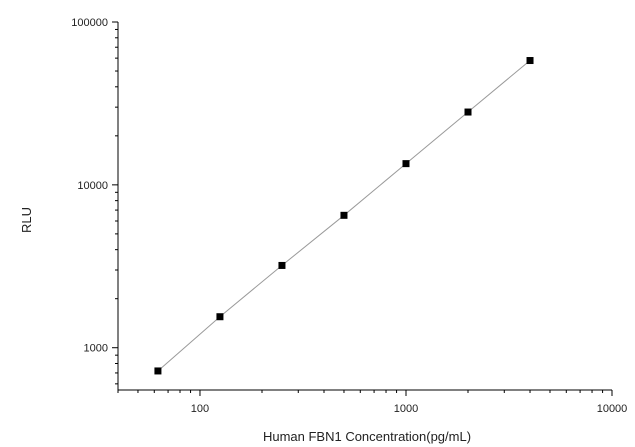  What do you see at coordinates (200, 409) in the screenshot?
I see `x-tick-label: 100` at bounding box center [200, 409].